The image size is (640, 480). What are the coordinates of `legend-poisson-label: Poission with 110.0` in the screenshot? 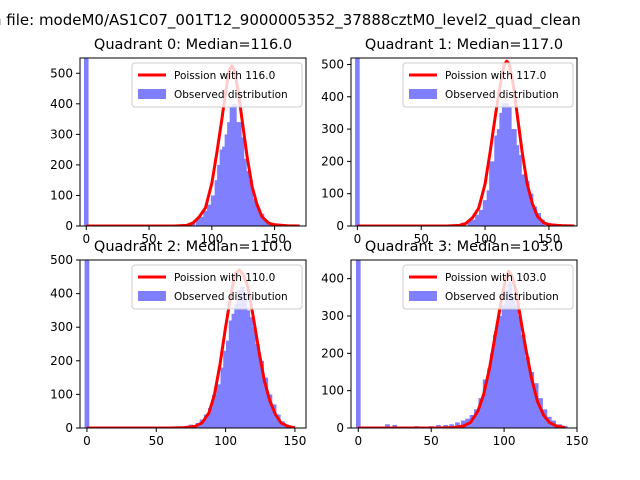 It's located at (224, 278).